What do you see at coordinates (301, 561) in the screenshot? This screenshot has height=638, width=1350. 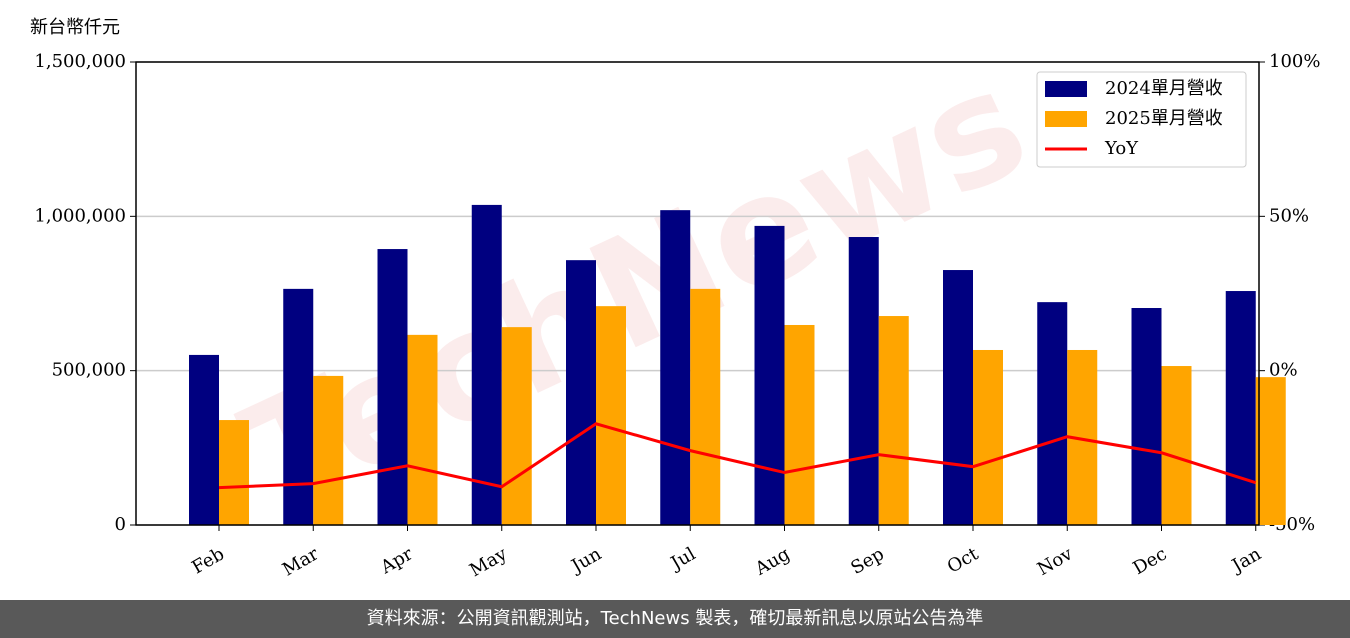 I see `x-tick-label: Mar` at bounding box center [301, 561].